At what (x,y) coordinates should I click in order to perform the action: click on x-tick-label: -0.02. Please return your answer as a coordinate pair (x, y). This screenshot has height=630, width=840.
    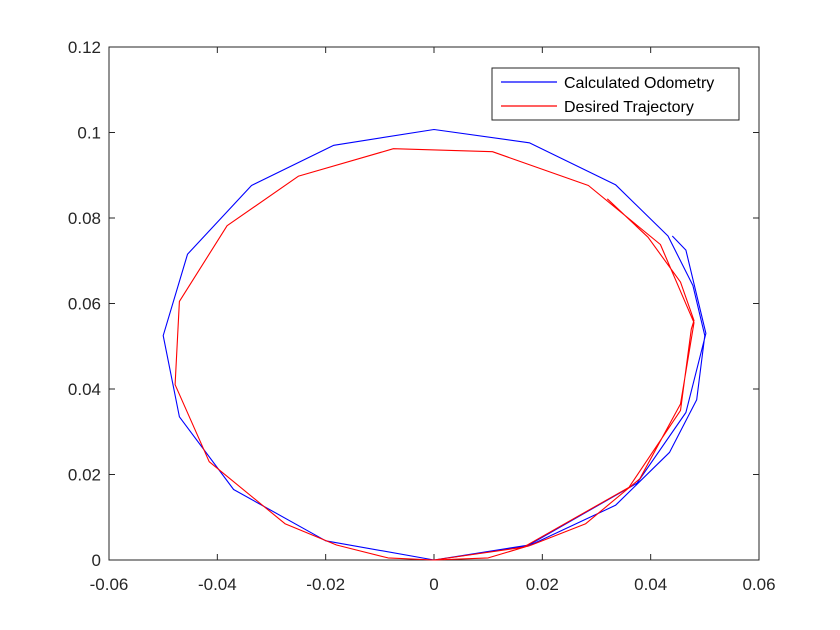
    Looking at the image, I should click on (325, 584).